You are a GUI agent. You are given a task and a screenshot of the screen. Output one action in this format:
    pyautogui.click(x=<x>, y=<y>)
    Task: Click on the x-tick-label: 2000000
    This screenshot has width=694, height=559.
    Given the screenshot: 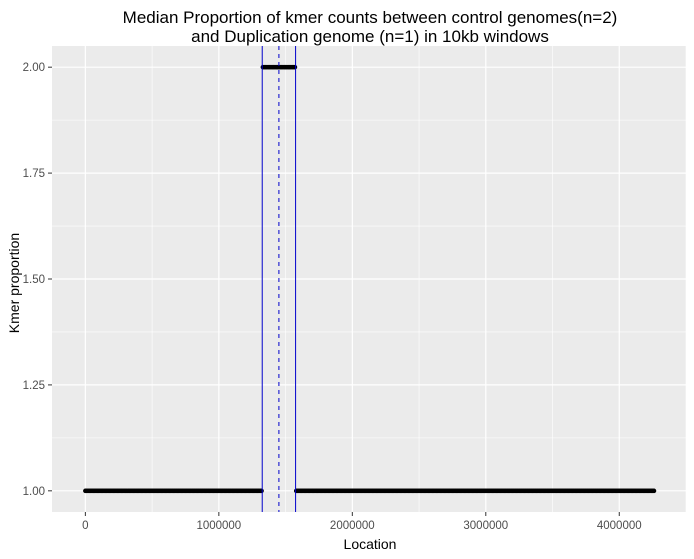 What is the action you would take?
    pyautogui.click(x=352, y=526)
    